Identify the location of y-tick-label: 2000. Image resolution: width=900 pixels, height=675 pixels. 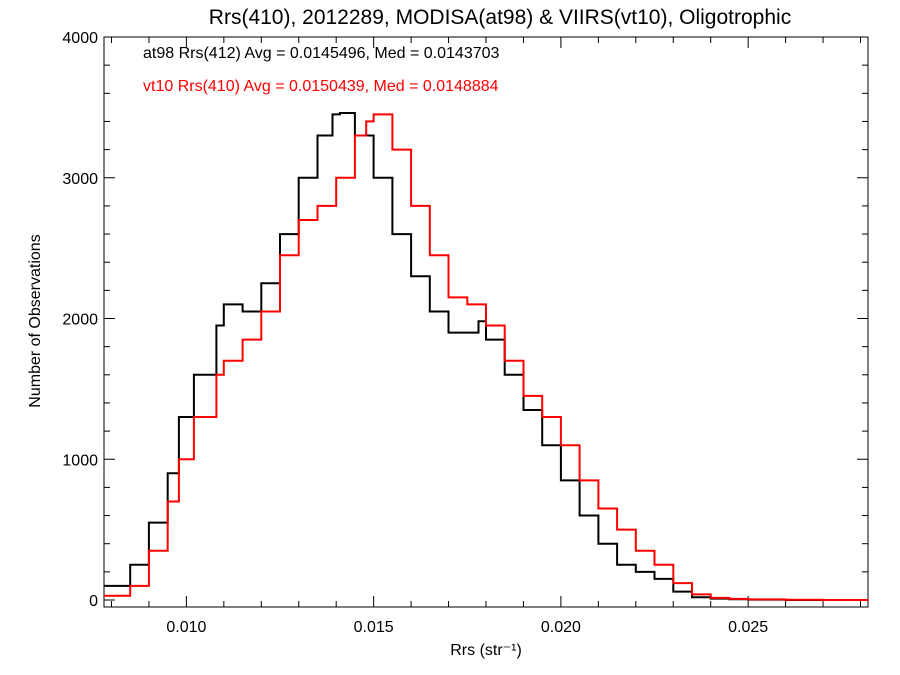
(80, 320).